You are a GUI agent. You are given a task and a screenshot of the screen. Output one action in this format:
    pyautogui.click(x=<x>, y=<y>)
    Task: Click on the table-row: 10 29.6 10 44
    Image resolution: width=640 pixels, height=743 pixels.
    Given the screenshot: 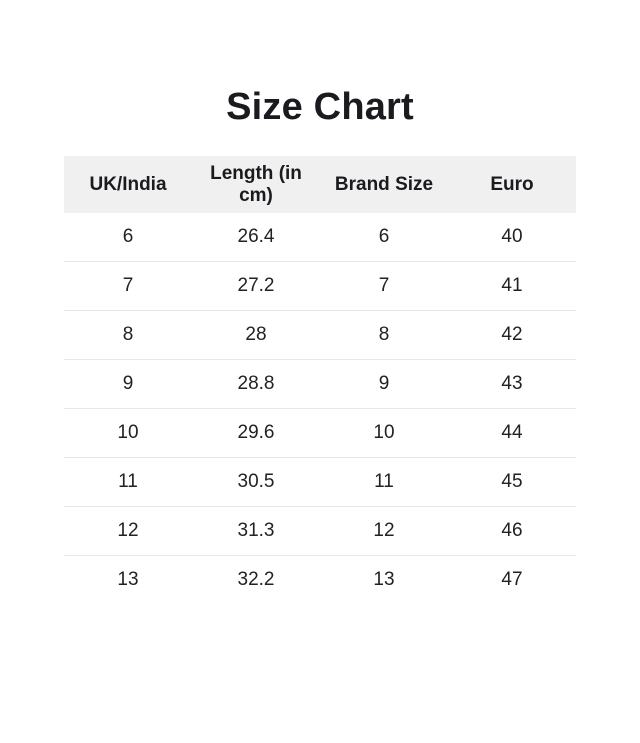 What is the action you would take?
    pyautogui.click(x=320, y=433)
    